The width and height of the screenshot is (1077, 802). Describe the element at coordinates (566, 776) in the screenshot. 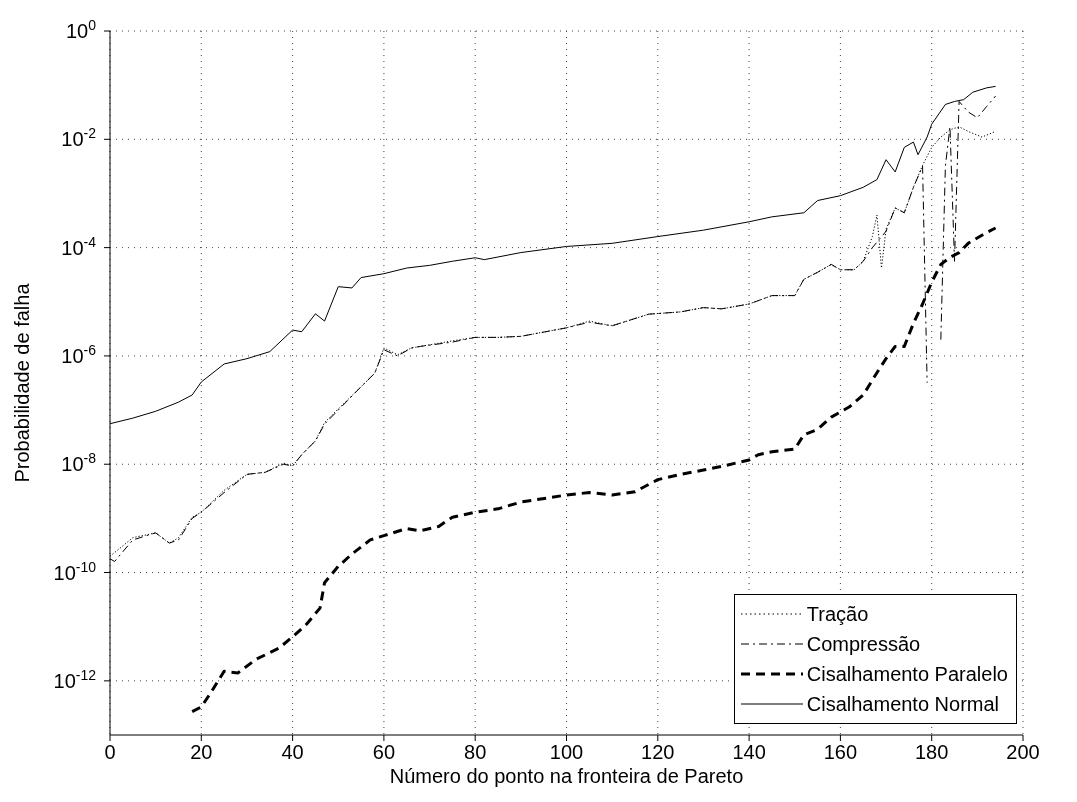

I see `x-axis-title: Número do ponto na fronteira de Pareto` at that location.